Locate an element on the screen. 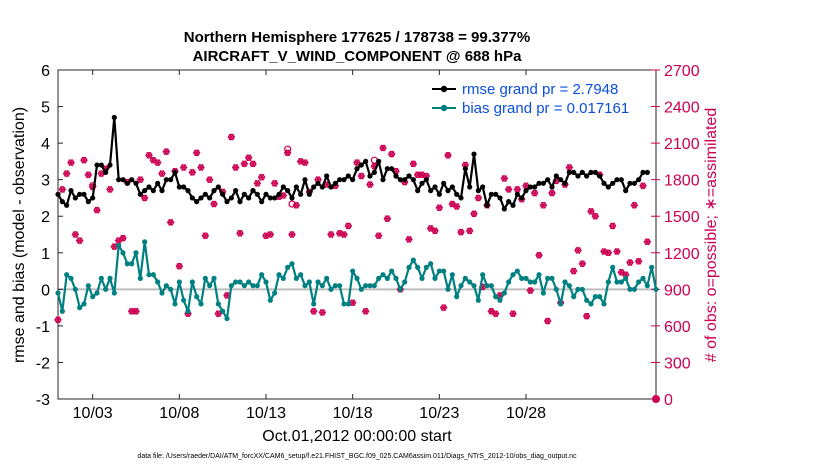 This screenshot has width=830, height=470. y2-tick-label: 0 is located at coordinates (668, 400).